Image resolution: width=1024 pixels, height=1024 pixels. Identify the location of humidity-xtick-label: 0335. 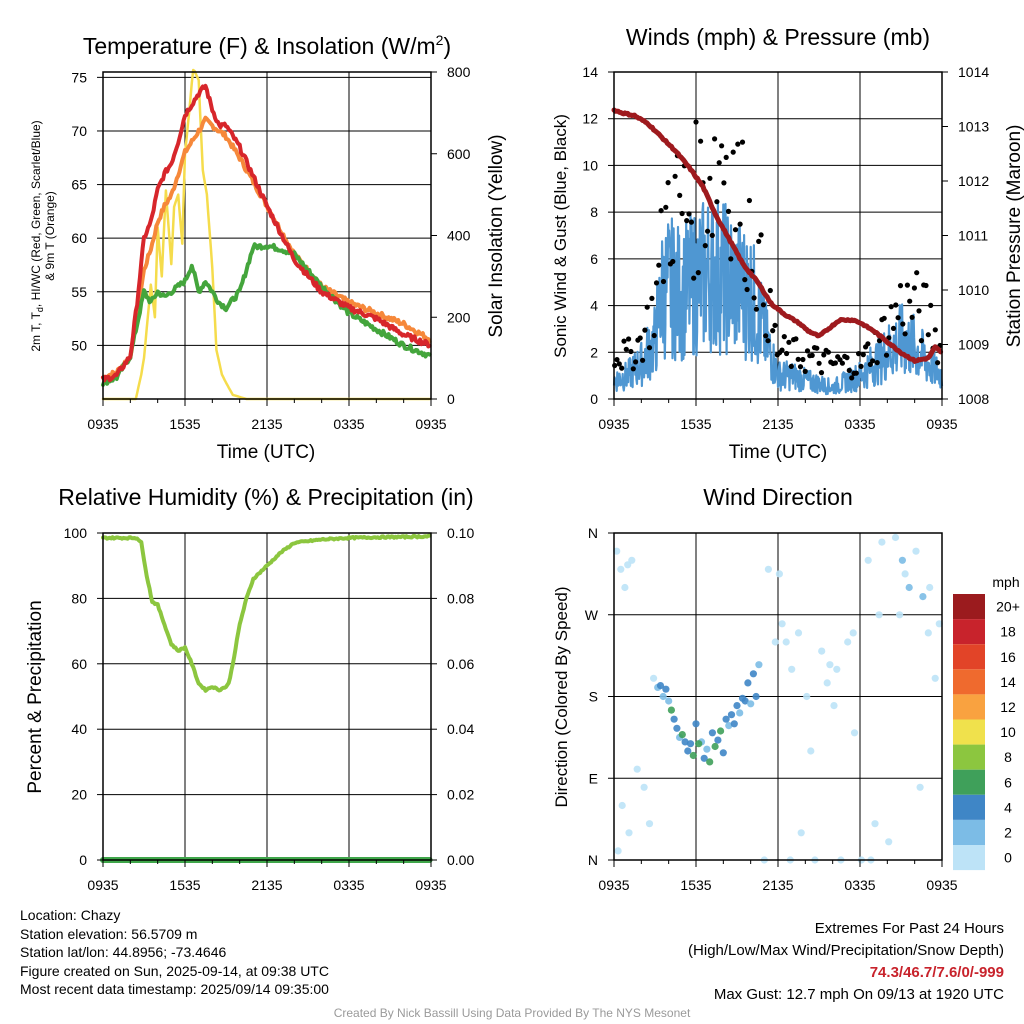
(348, 885).